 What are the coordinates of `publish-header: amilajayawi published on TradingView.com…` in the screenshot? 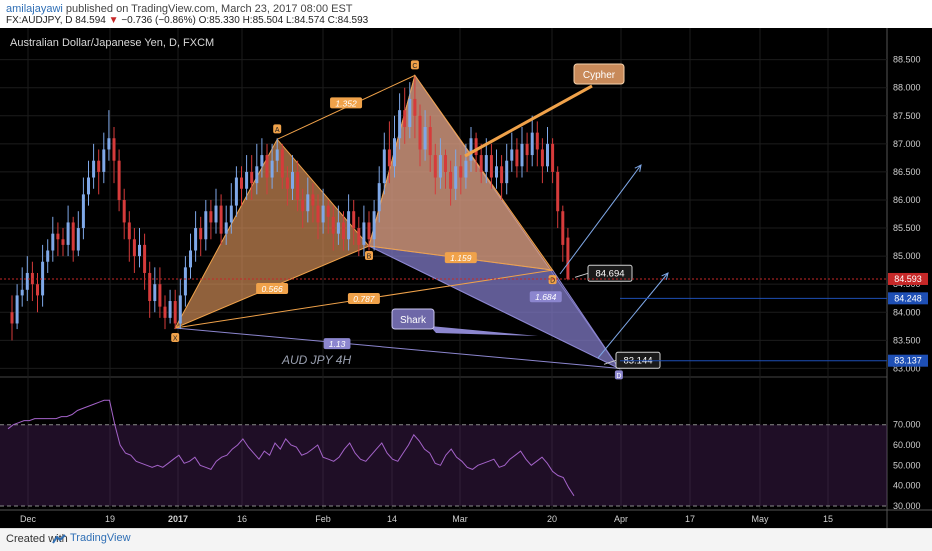 It's located at (466, 14).